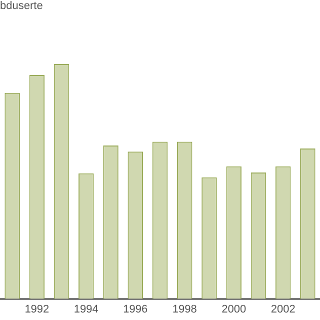 The image size is (320, 320). I want to click on x-tick-label: 1994, so click(86, 309).